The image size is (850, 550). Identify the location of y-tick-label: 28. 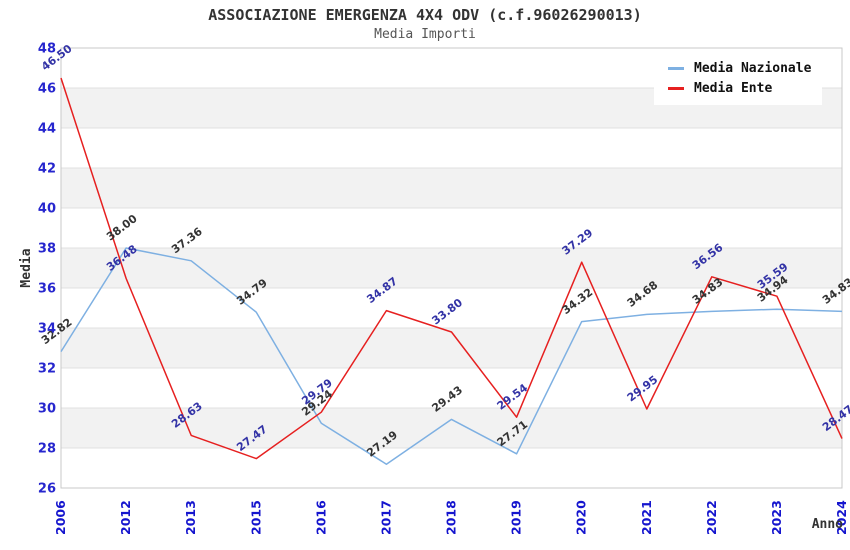
(47, 448).